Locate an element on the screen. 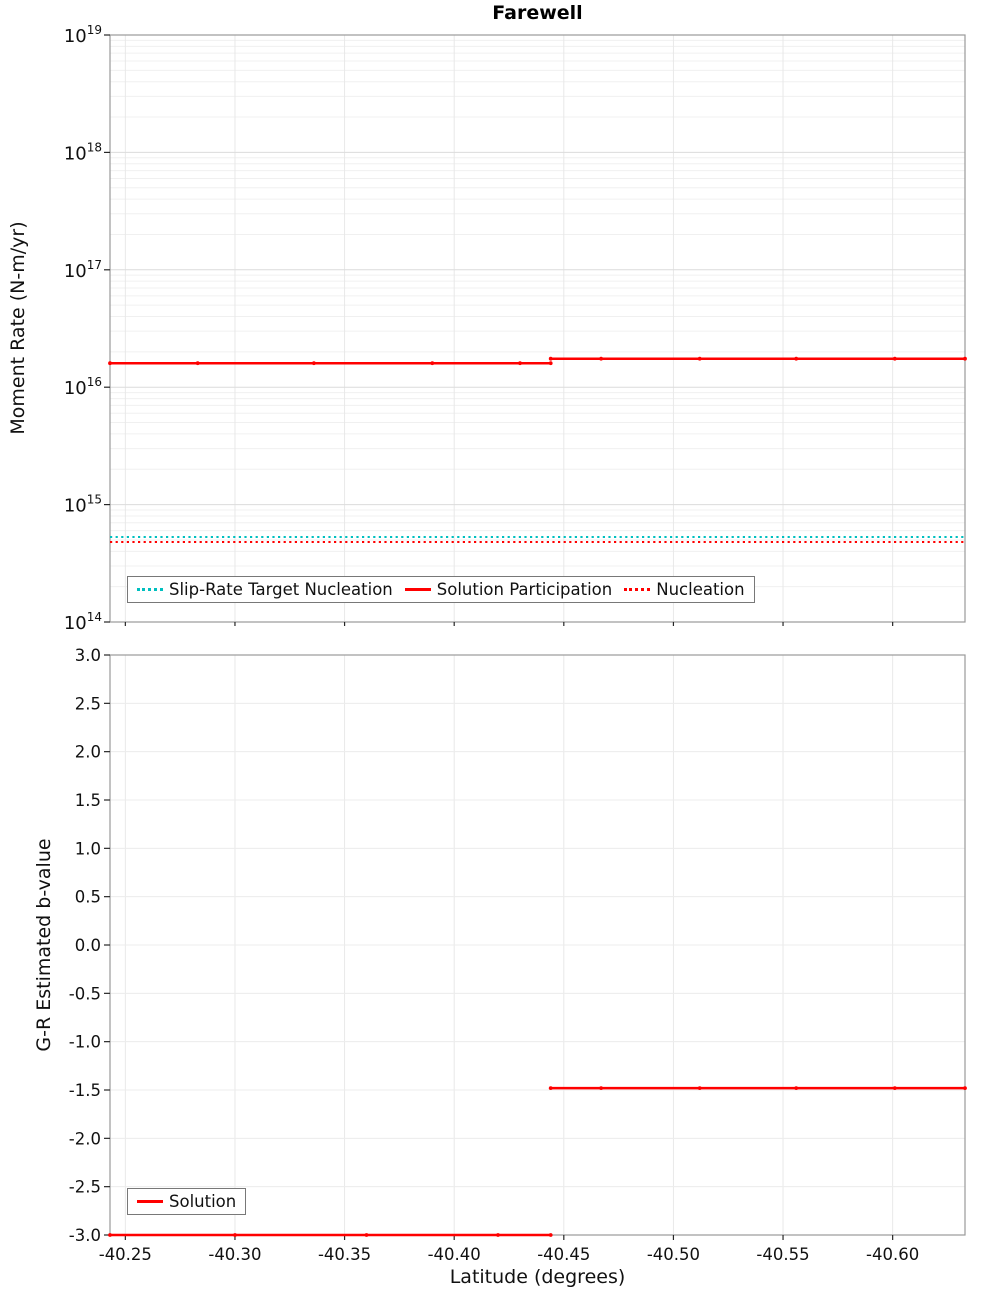 The height and width of the screenshot is (1300, 1000). y-tick-label: 2.5 is located at coordinates (88, 703).